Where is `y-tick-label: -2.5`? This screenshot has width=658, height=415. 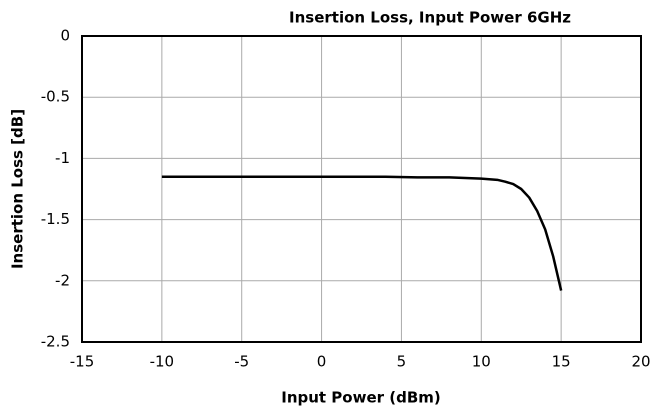 y-tick-label: -2.5 is located at coordinates (55, 342).